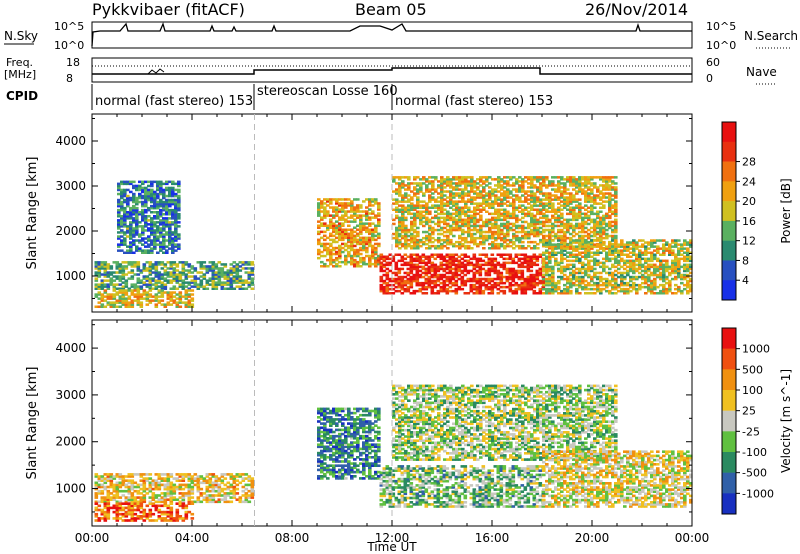 Image resolution: width=800 pixels, height=554 pixels. Describe the element at coordinates (69, 26) in the screenshot. I see `nsky-tick-top: 10^5` at that location.